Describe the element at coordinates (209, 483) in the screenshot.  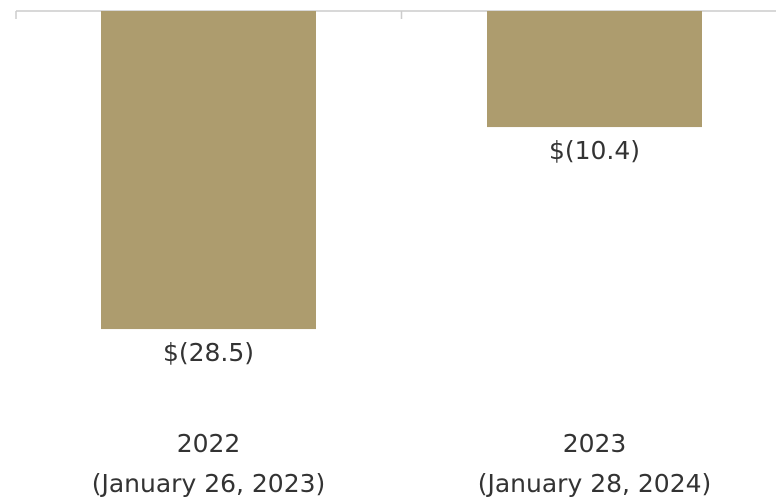
I see `x-tick-label: (January 26, 2023)` at that location.